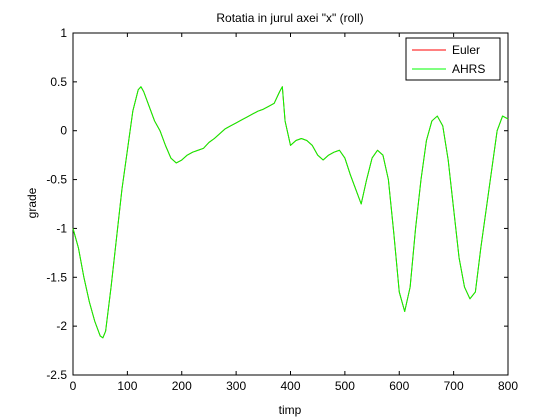  Describe the element at coordinates (290, 410) in the screenshot. I see `x-axis-label: timp` at that location.